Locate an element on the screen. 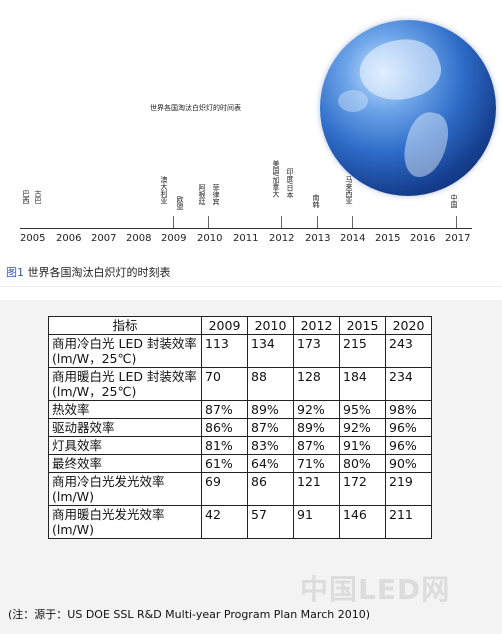  table-cell: 219 is located at coordinates (408, 489).